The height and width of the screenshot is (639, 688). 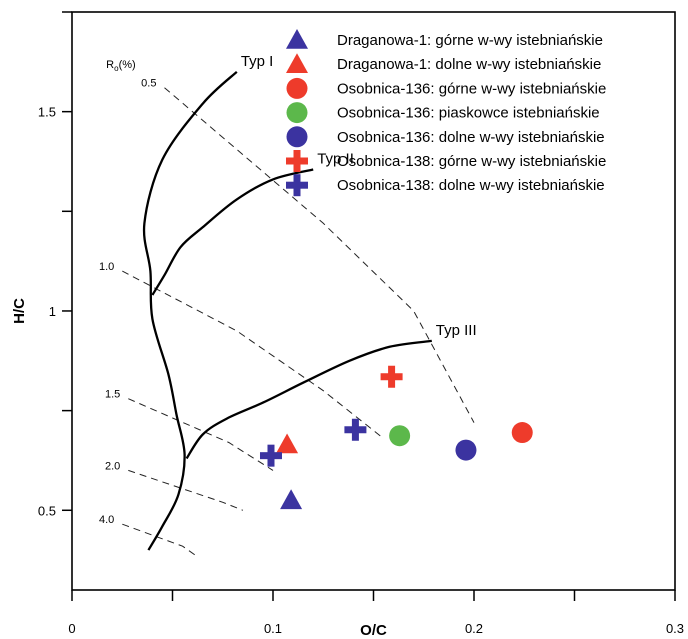 What do you see at coordinates (52, 311) in the screenshot?
I see `y-tick-label: 1` at bounding box center [52, 311].